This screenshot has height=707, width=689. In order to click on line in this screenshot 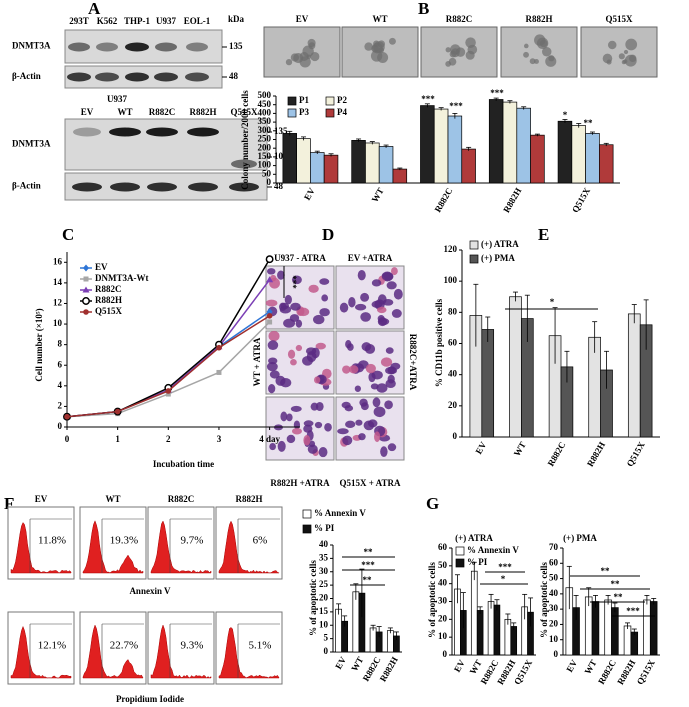, I will do `click(168, 364)`.